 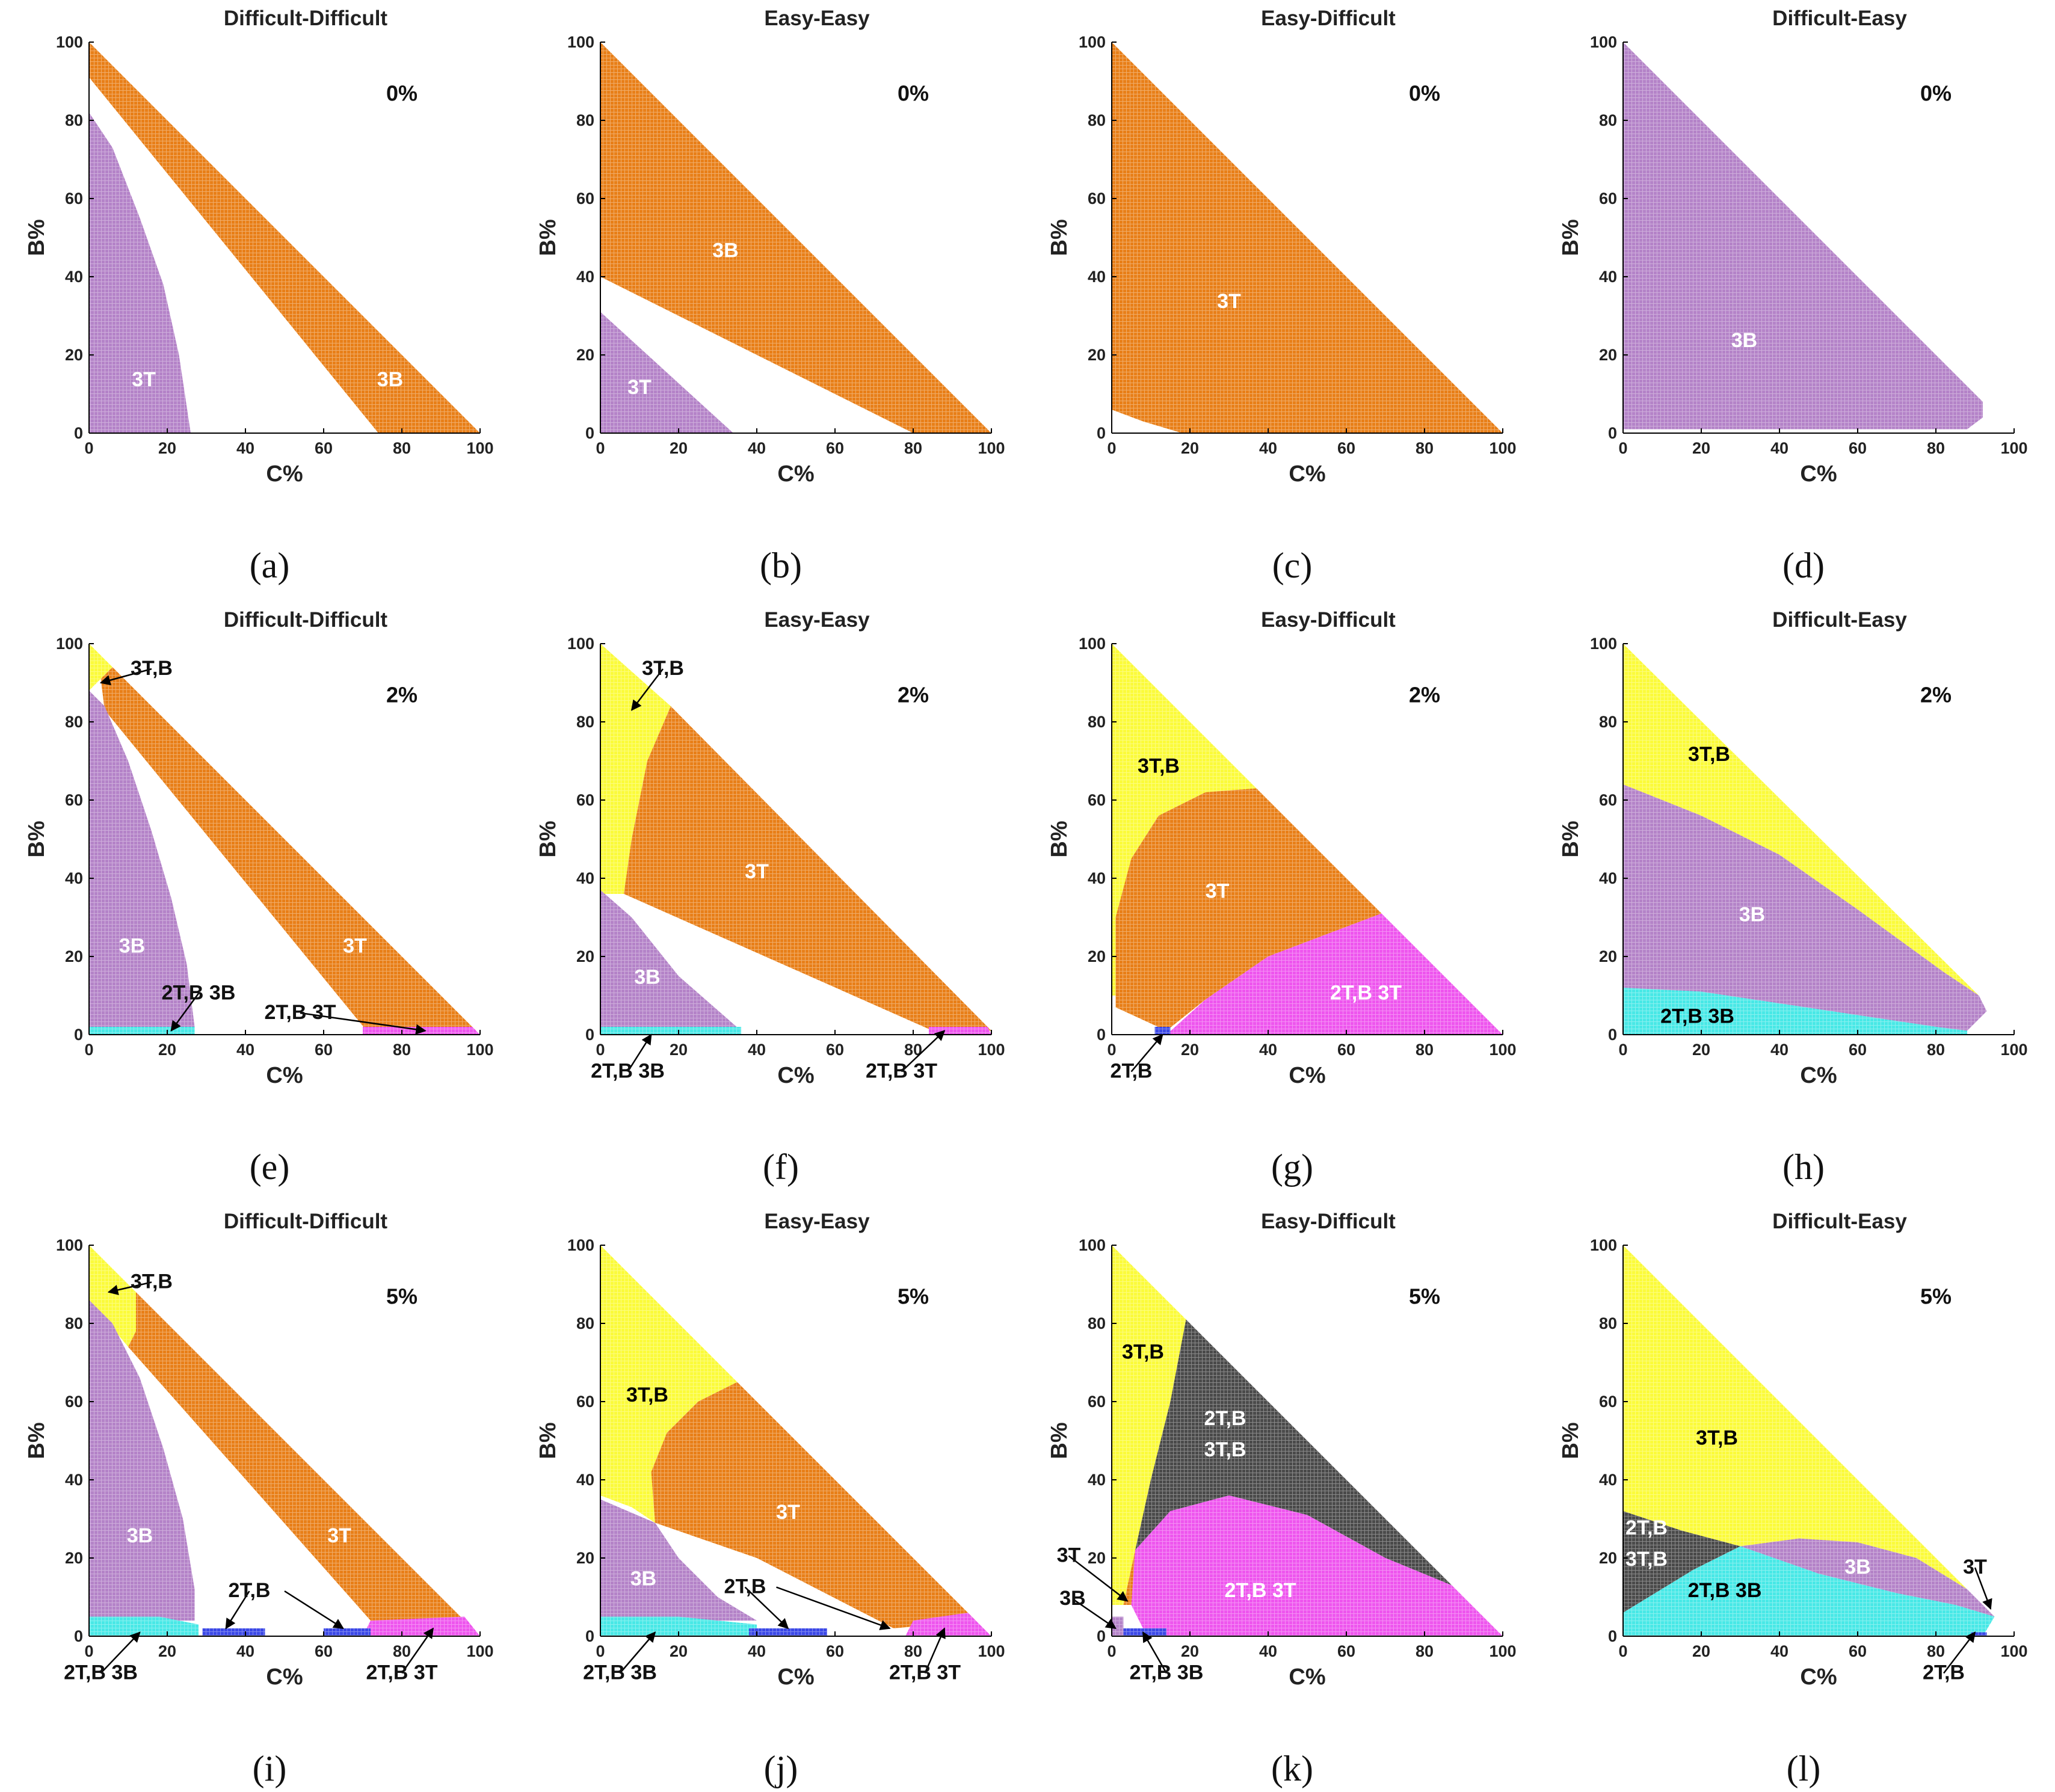 What do you see at coordinates (1097, 878) in the screenshot?
I see `panel-g-y-tick-label: 40` at bounding box center [1097, 878].